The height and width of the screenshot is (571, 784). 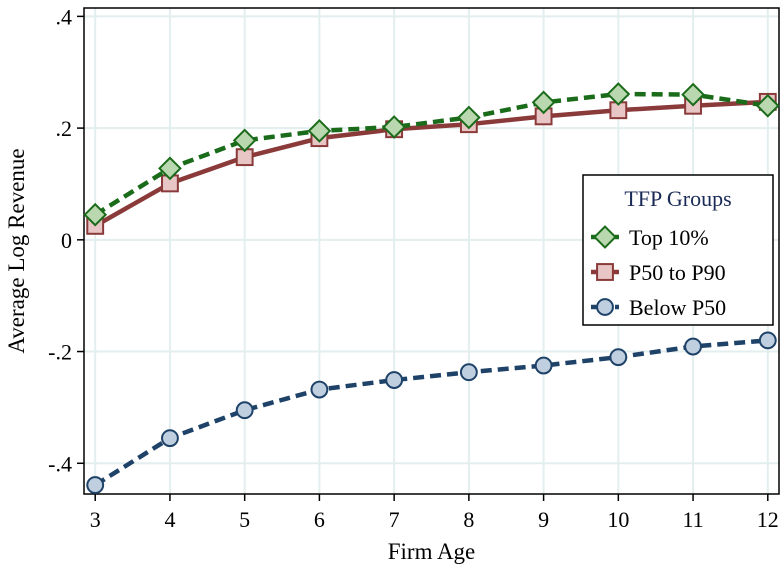 I want to click on x-tick-label: 8, so click(x=468, y=519).